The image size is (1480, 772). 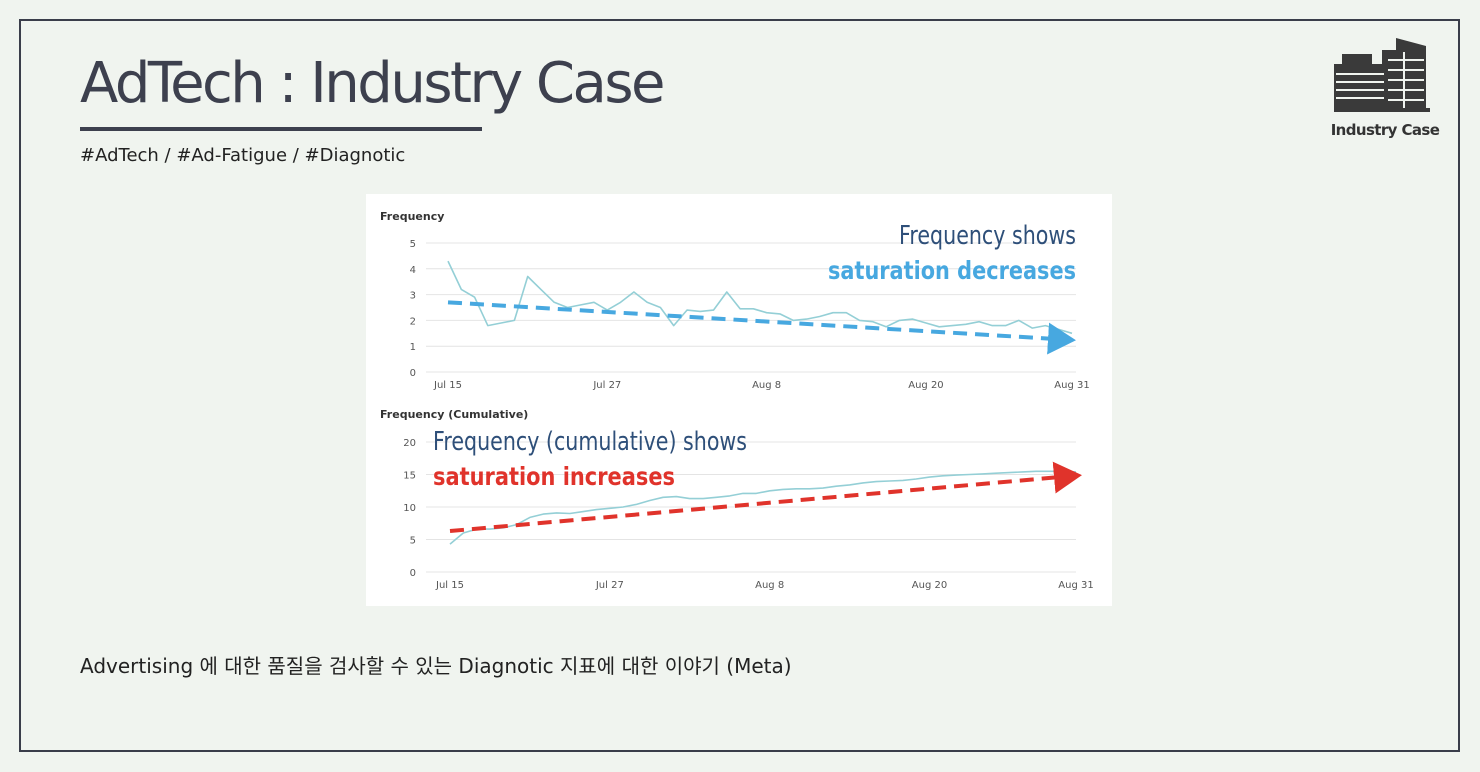 I want to click on page-title: AdTech : Industry Case, so click(x=372, y=83).